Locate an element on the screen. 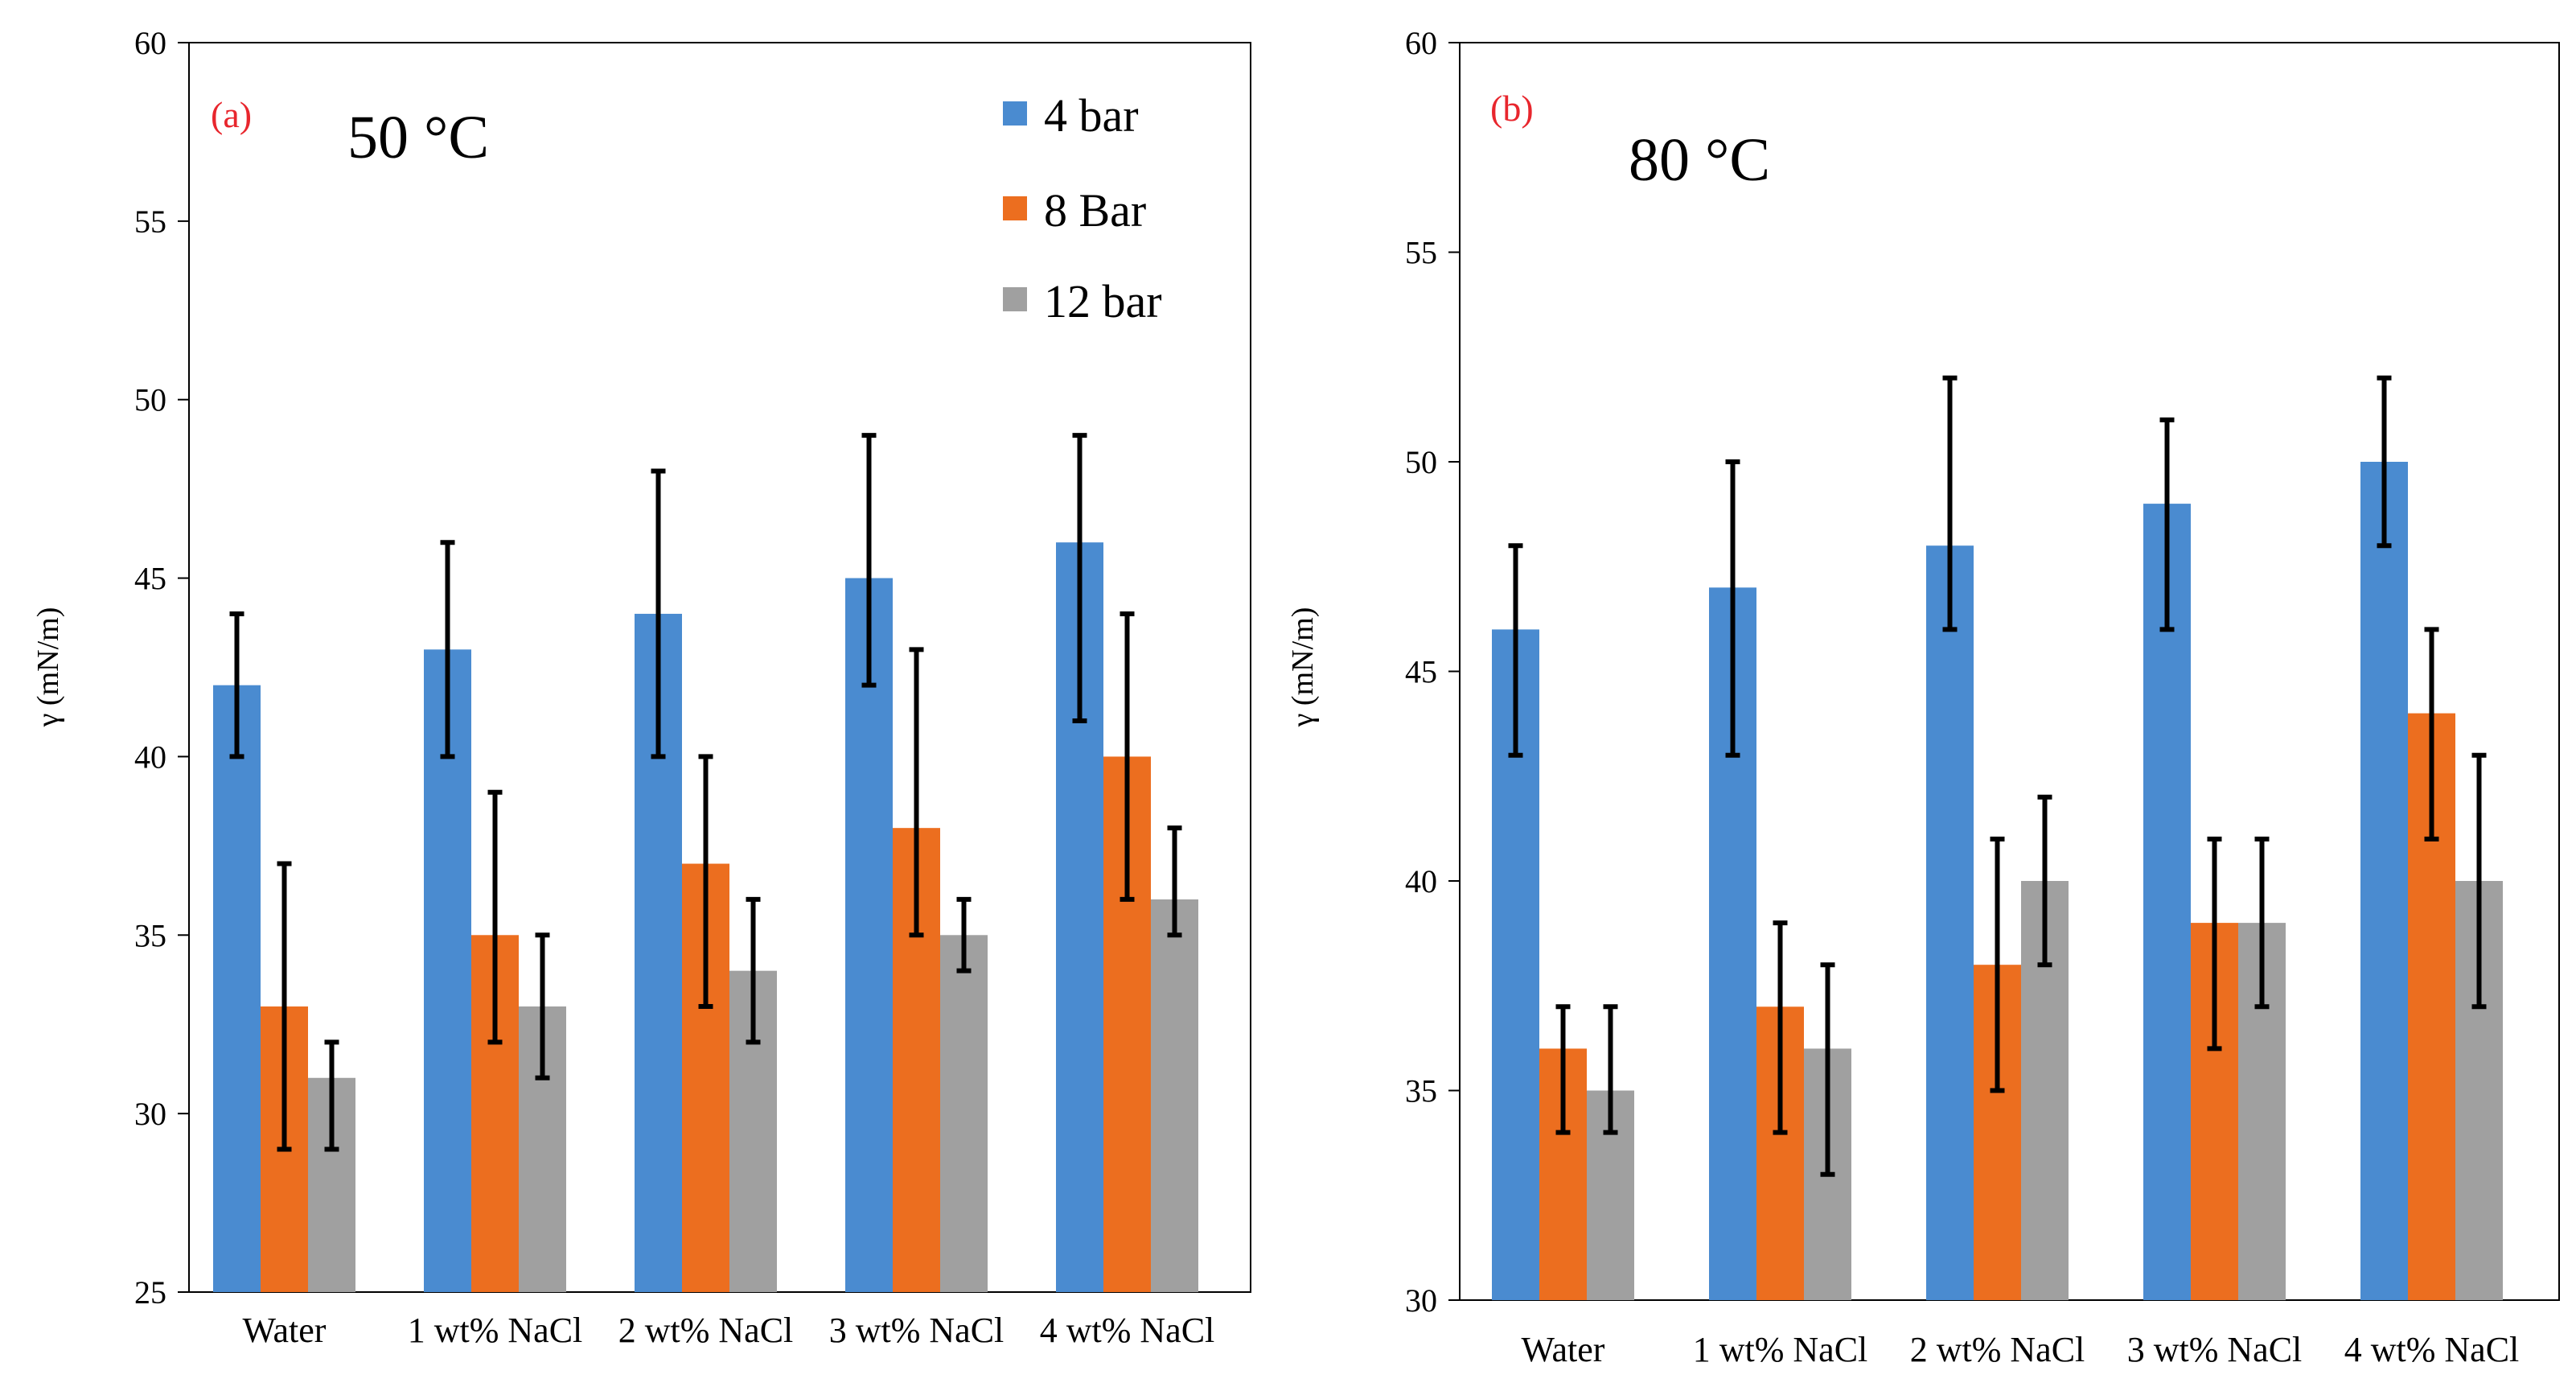  y-tick-label: 25 is located at coordinates (150, 1292).